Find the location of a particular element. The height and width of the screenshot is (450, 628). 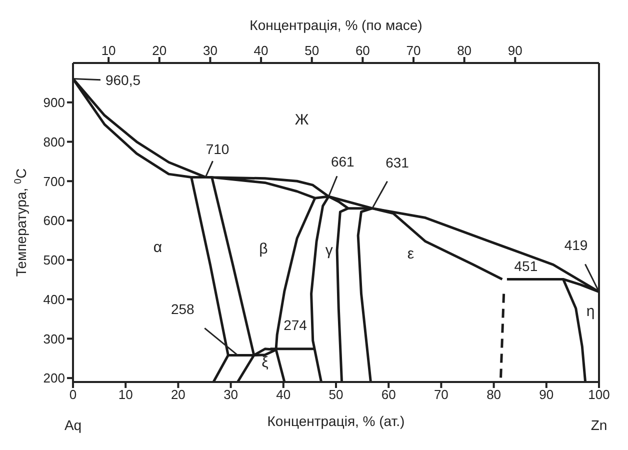

x-tick-label: 30 is located at coordinates (231, 394).